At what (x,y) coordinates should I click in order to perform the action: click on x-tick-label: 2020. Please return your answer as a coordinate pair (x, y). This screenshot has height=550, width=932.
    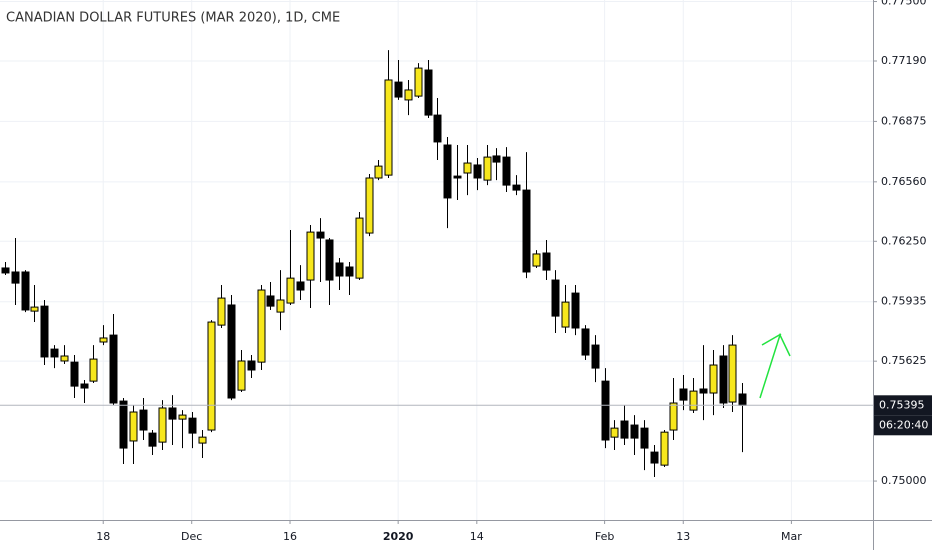
    Looking at the image, I should click on (398, 536).